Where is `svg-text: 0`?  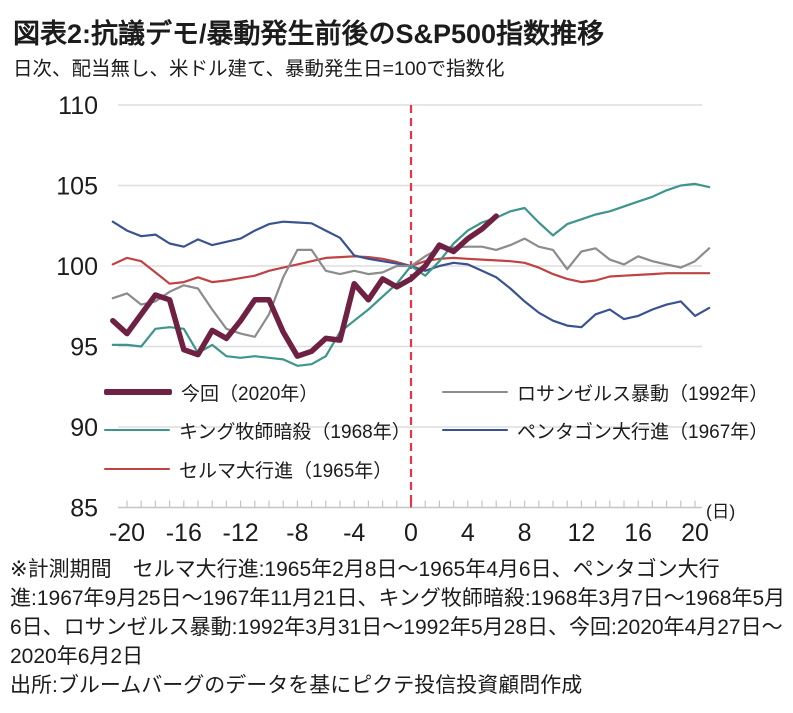 svg-text: 0 is located at coordinates (411, 533).